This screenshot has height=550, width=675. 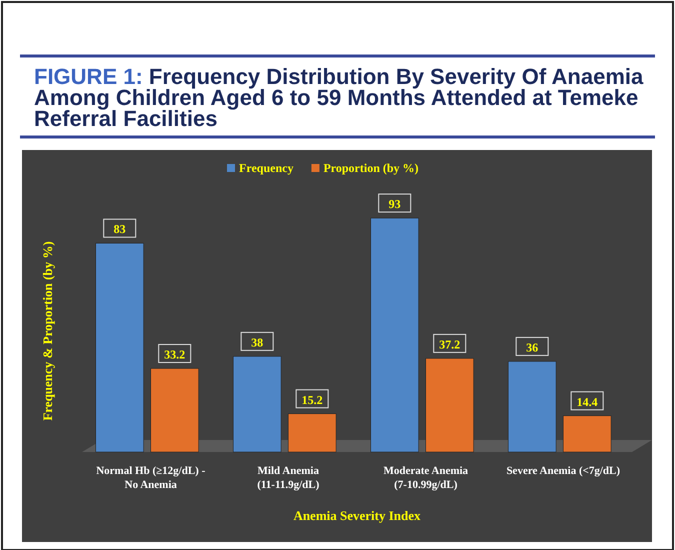 What do you see at coordinates (47, 331) in the screenshot?
I see `y-axis-title: Frequency & Proportion (by %)` at bounding box center [47, 331].